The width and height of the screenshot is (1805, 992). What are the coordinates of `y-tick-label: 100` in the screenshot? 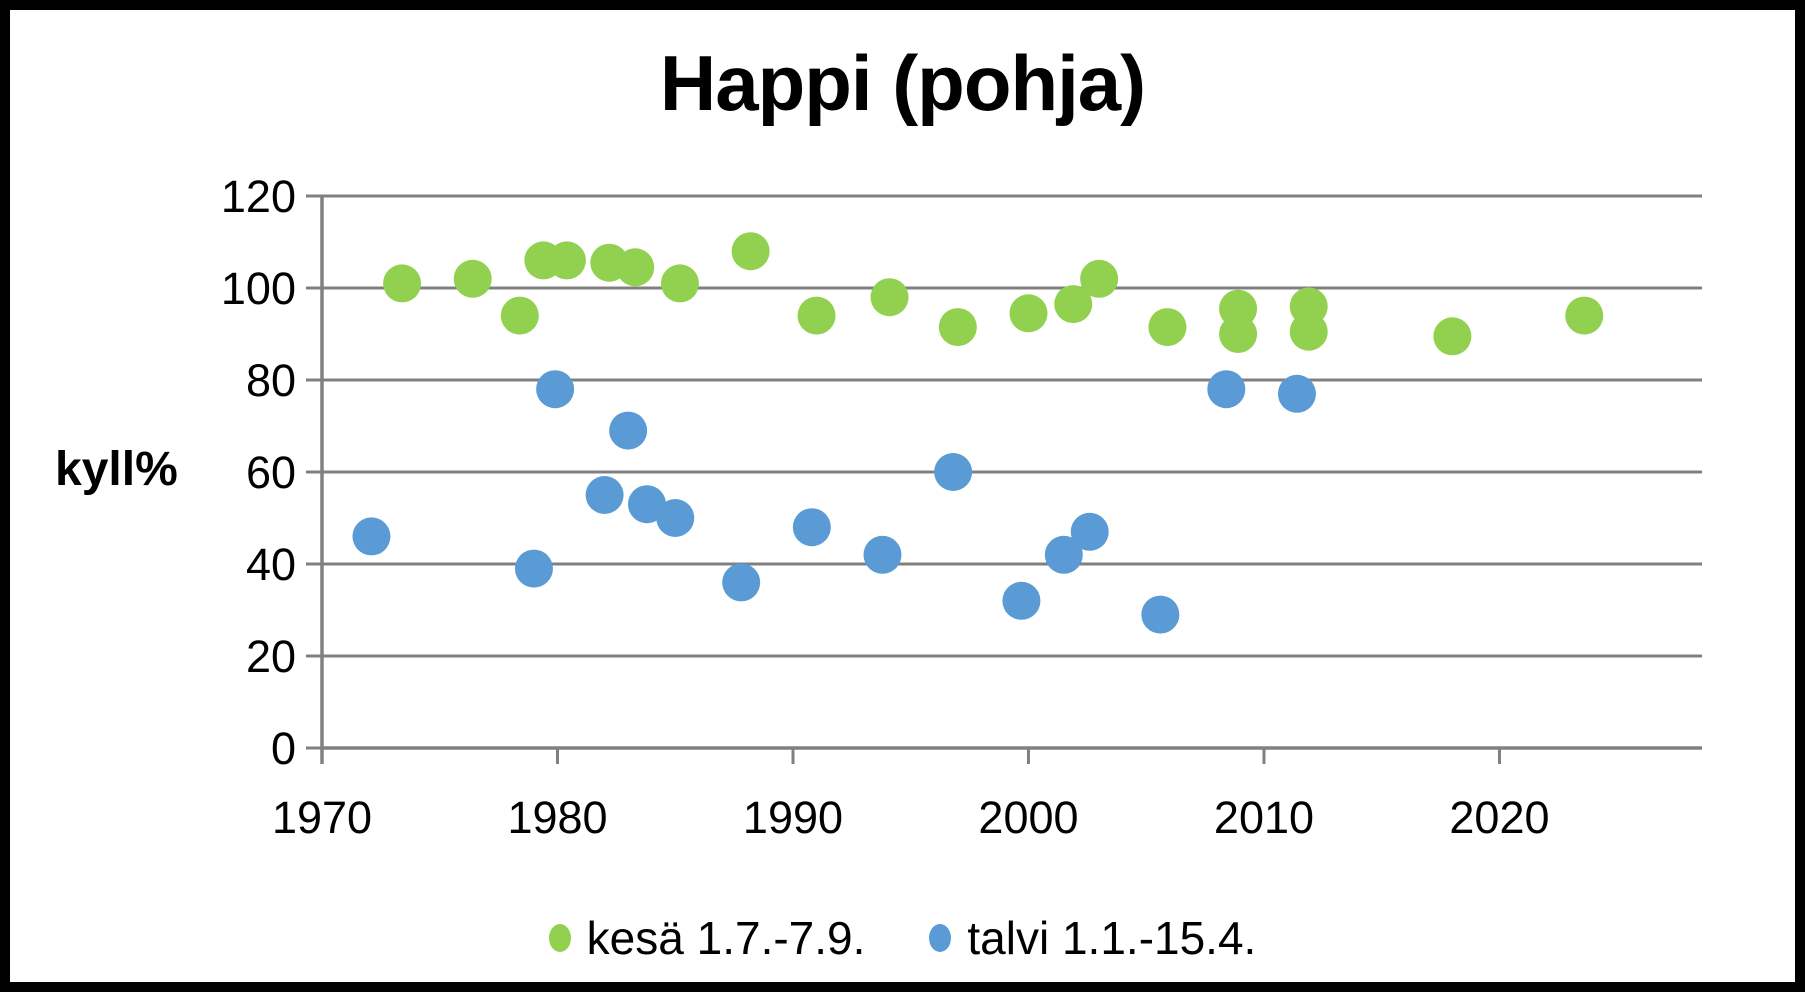 It's located at (258, 288).